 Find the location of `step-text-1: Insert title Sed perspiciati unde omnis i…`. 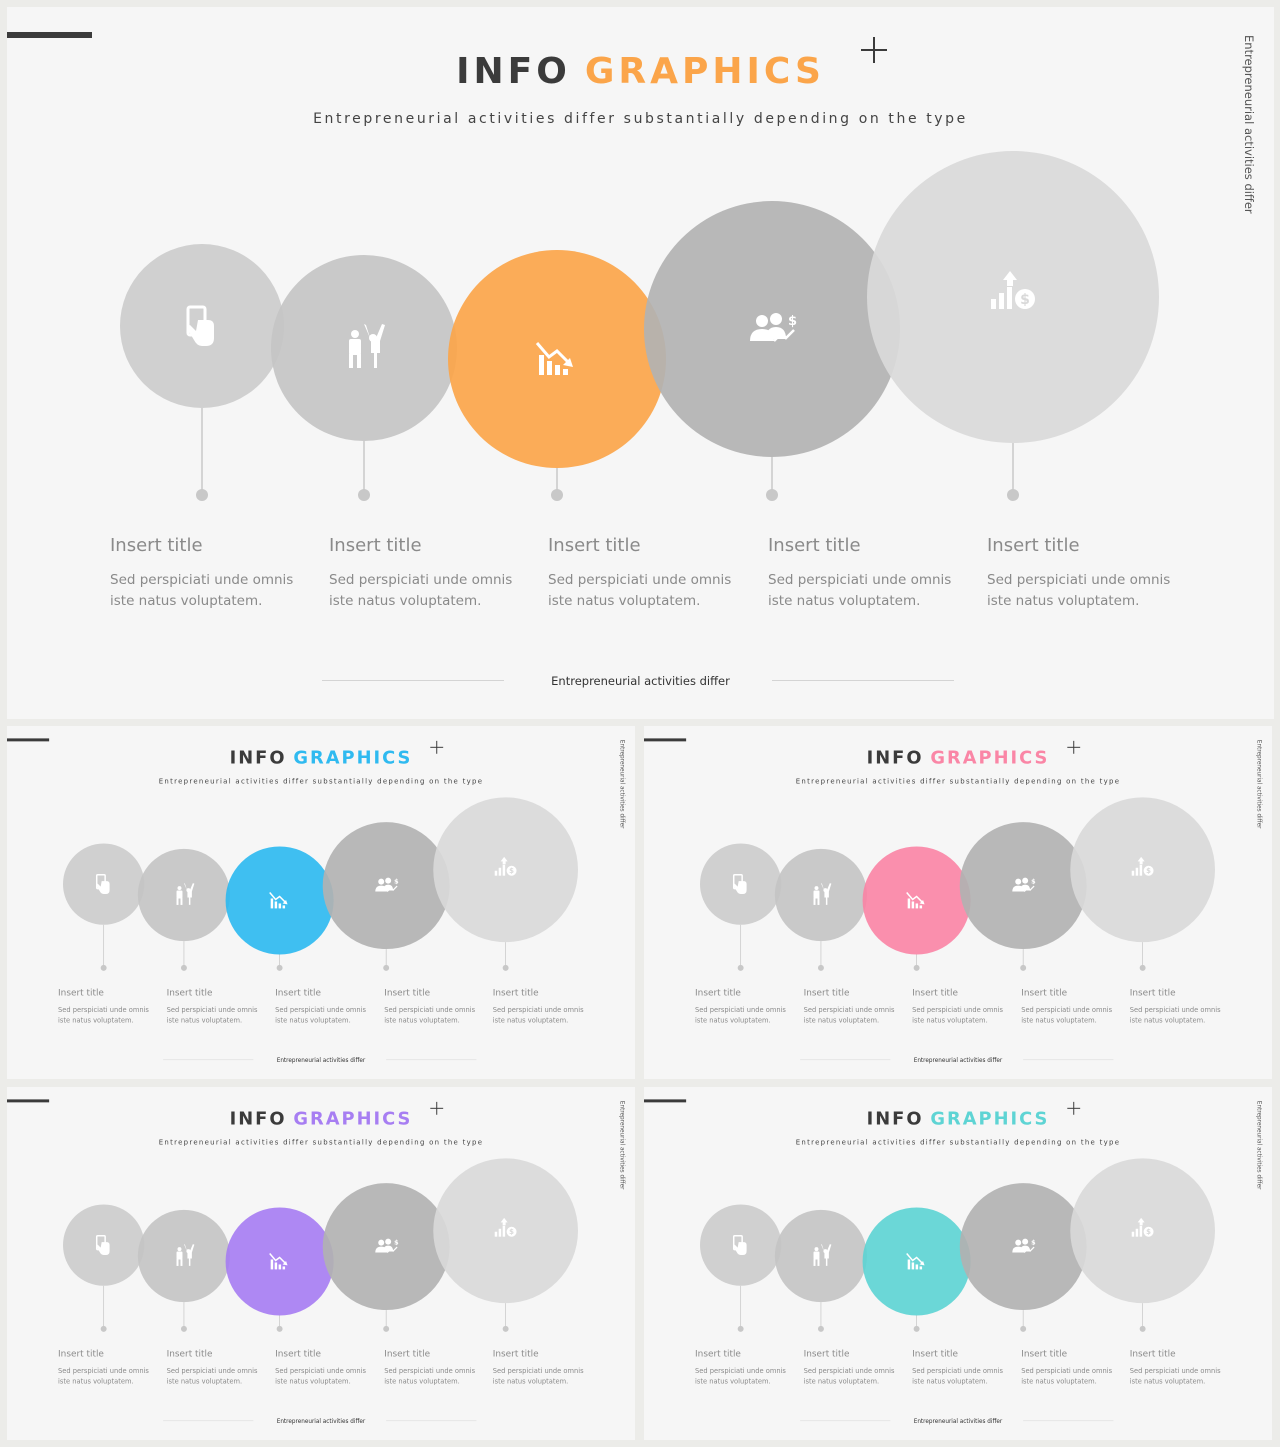

step-text-1: Insert title Sed perspiciati unde omnis i… is located at coordinates (107, 1368).